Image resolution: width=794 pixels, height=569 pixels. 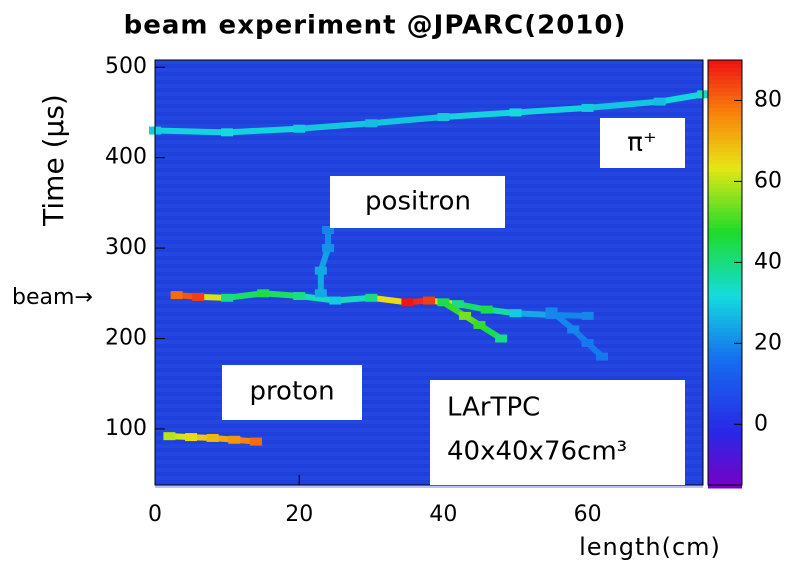 What do you see at coordinates (299, 514) in the screenshot?
I see `x-tick-label: 20` at bounding box center [299, 514].